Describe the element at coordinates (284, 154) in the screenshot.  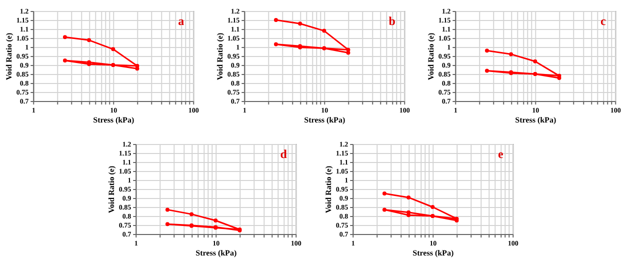
I see `annotation: d` at that location.